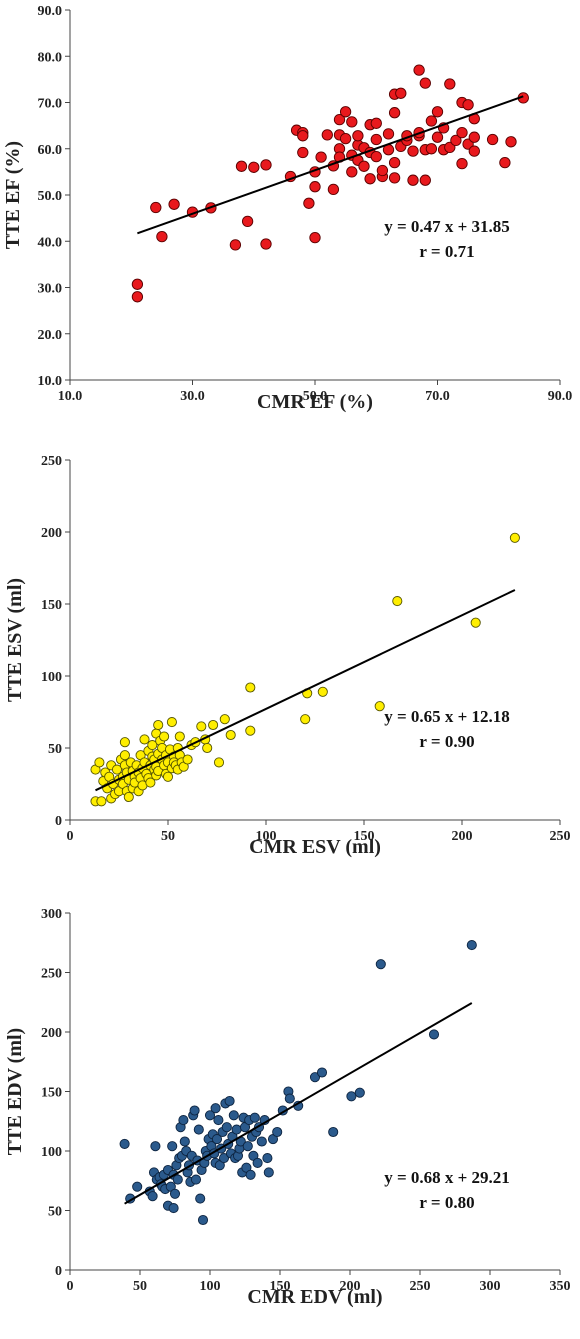  Describe the element at coordinates (50, 11) in the screenshot. I see `y-tick-label: 90.0` at that location.